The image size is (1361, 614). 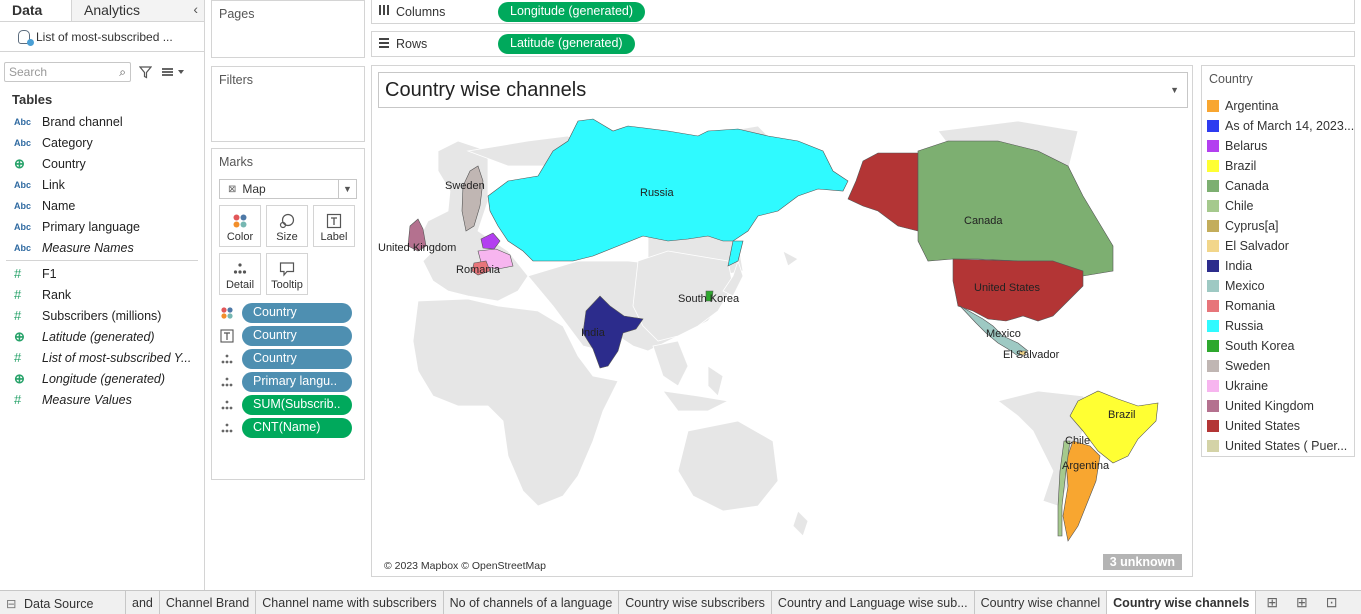 I want to click on new-story-icon: ⊡, so click(x=1331, y=602).